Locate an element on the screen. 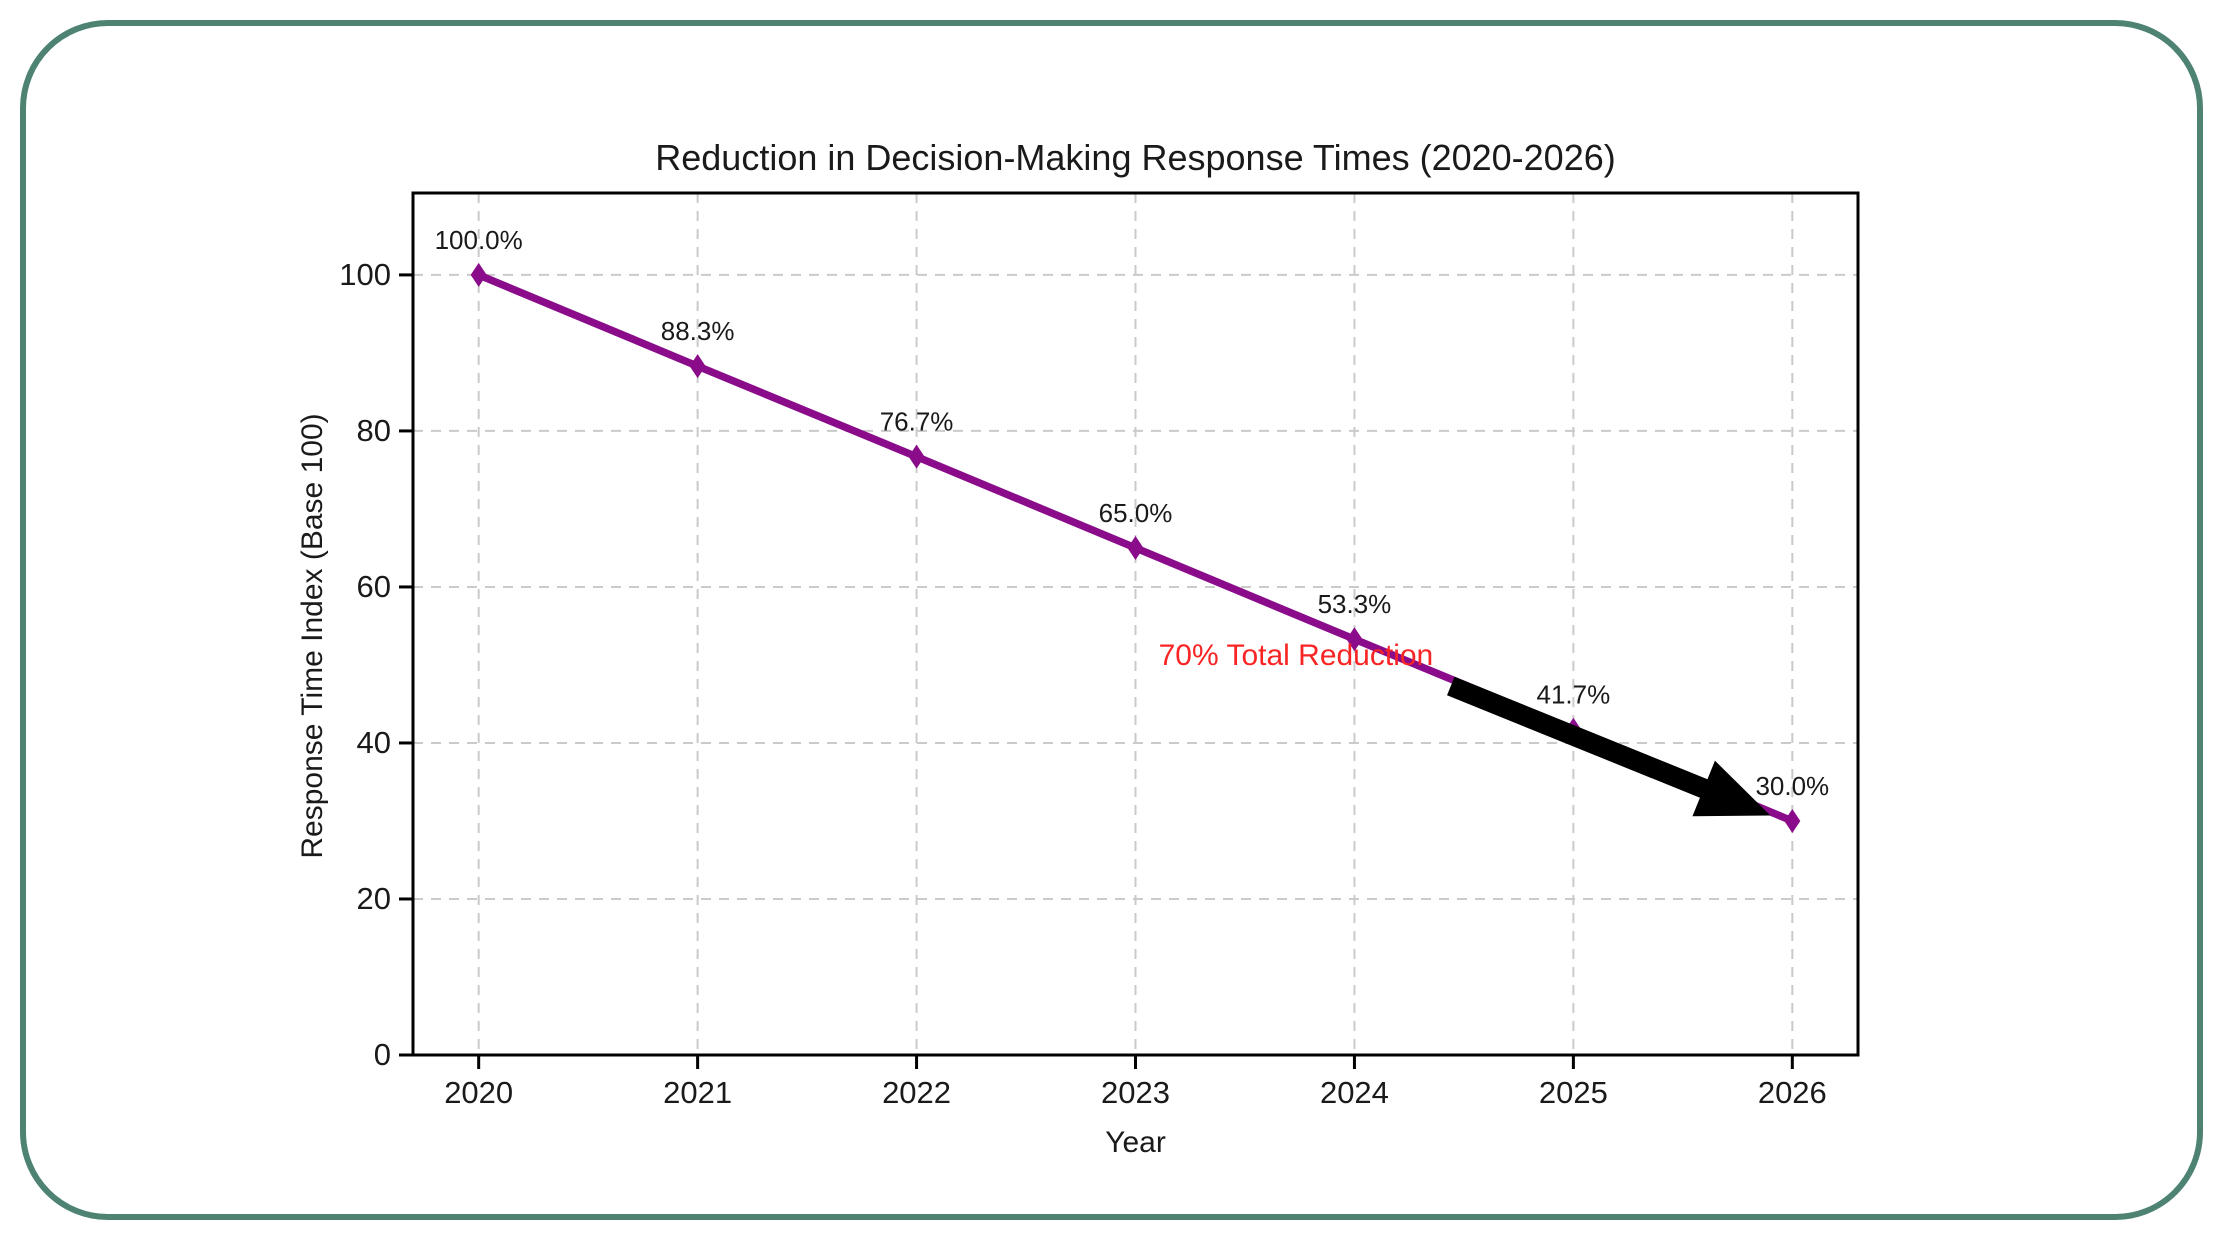  data-point-label: 65.0% is located at coordinates (1136, 513).